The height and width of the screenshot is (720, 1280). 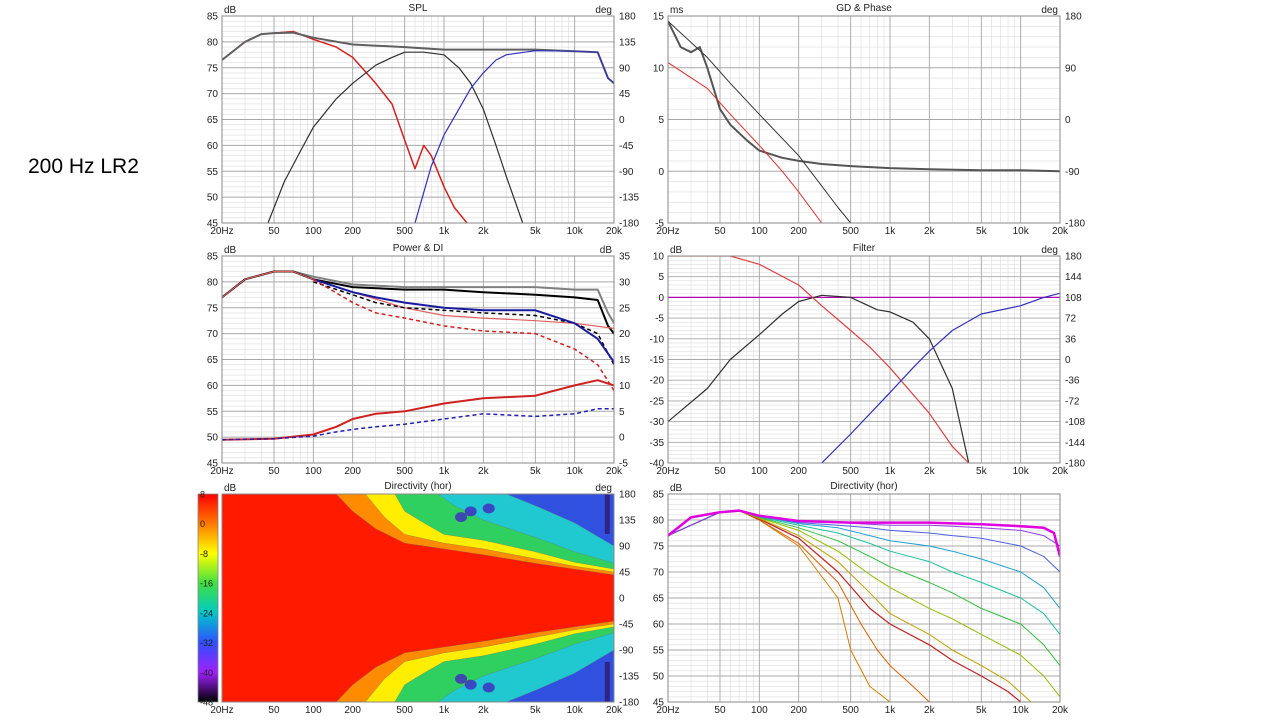 What do you see at coordinates (625, 282) in the screenshot?
I see `y2-tick-label: 30` at bounding box center [625, 282].